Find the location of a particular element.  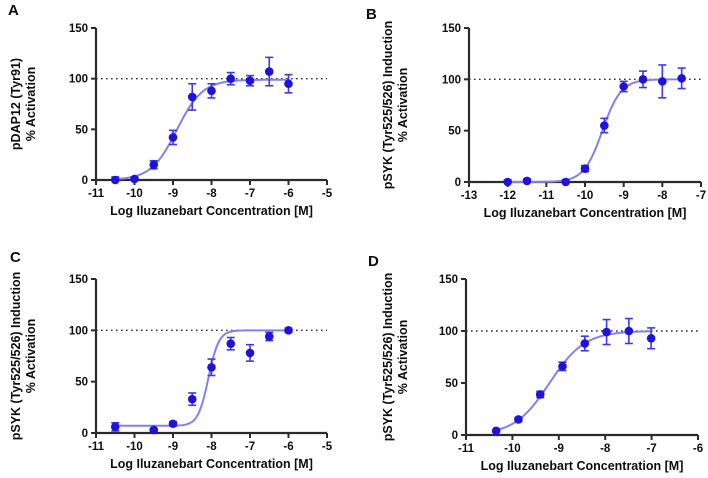

x-tick-label: -12 is located at coordinates (507, 196).